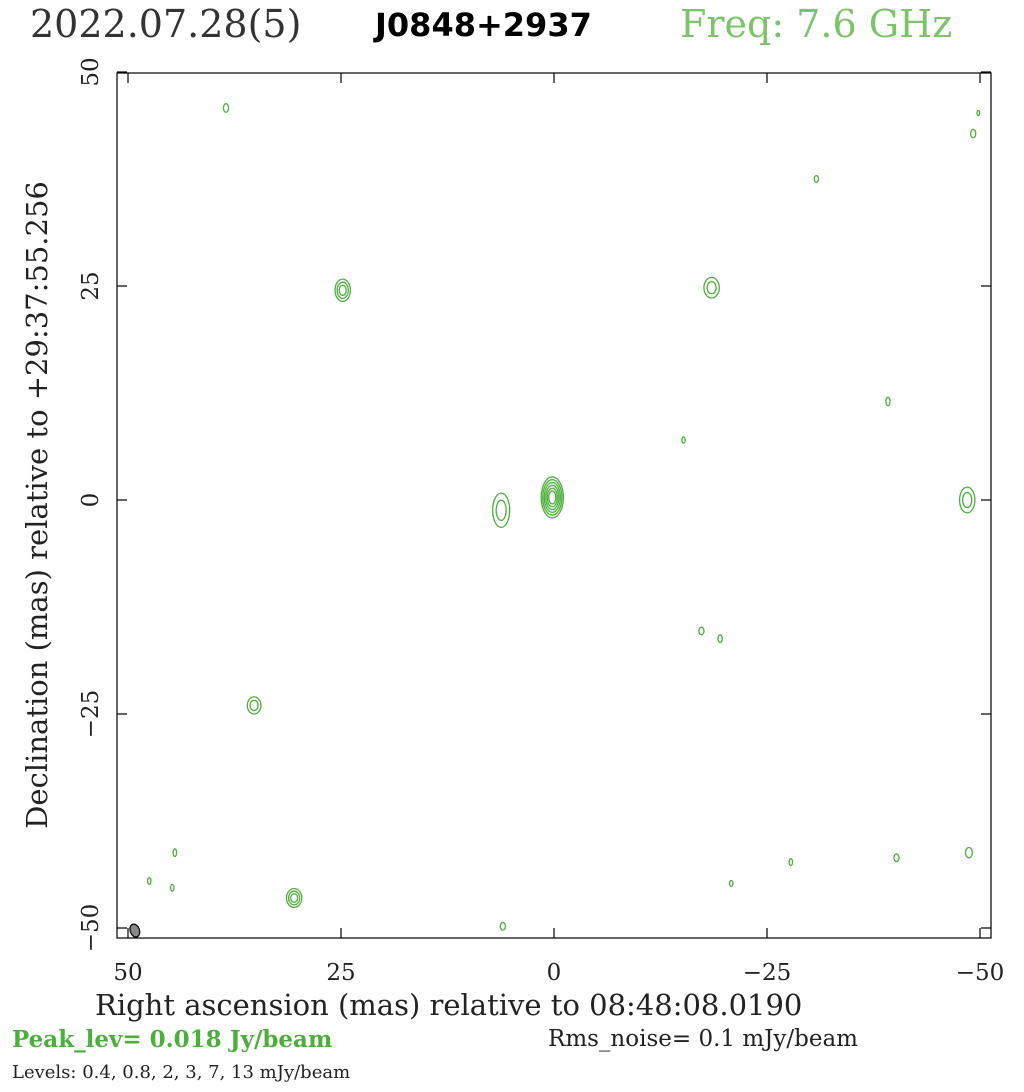 The width and height of the screenshot is (1024, 1092). What do you see at coordinates (91, 285) in the screenshot?
I see `y-tick-label: 25` at bounding box center [91, 285].